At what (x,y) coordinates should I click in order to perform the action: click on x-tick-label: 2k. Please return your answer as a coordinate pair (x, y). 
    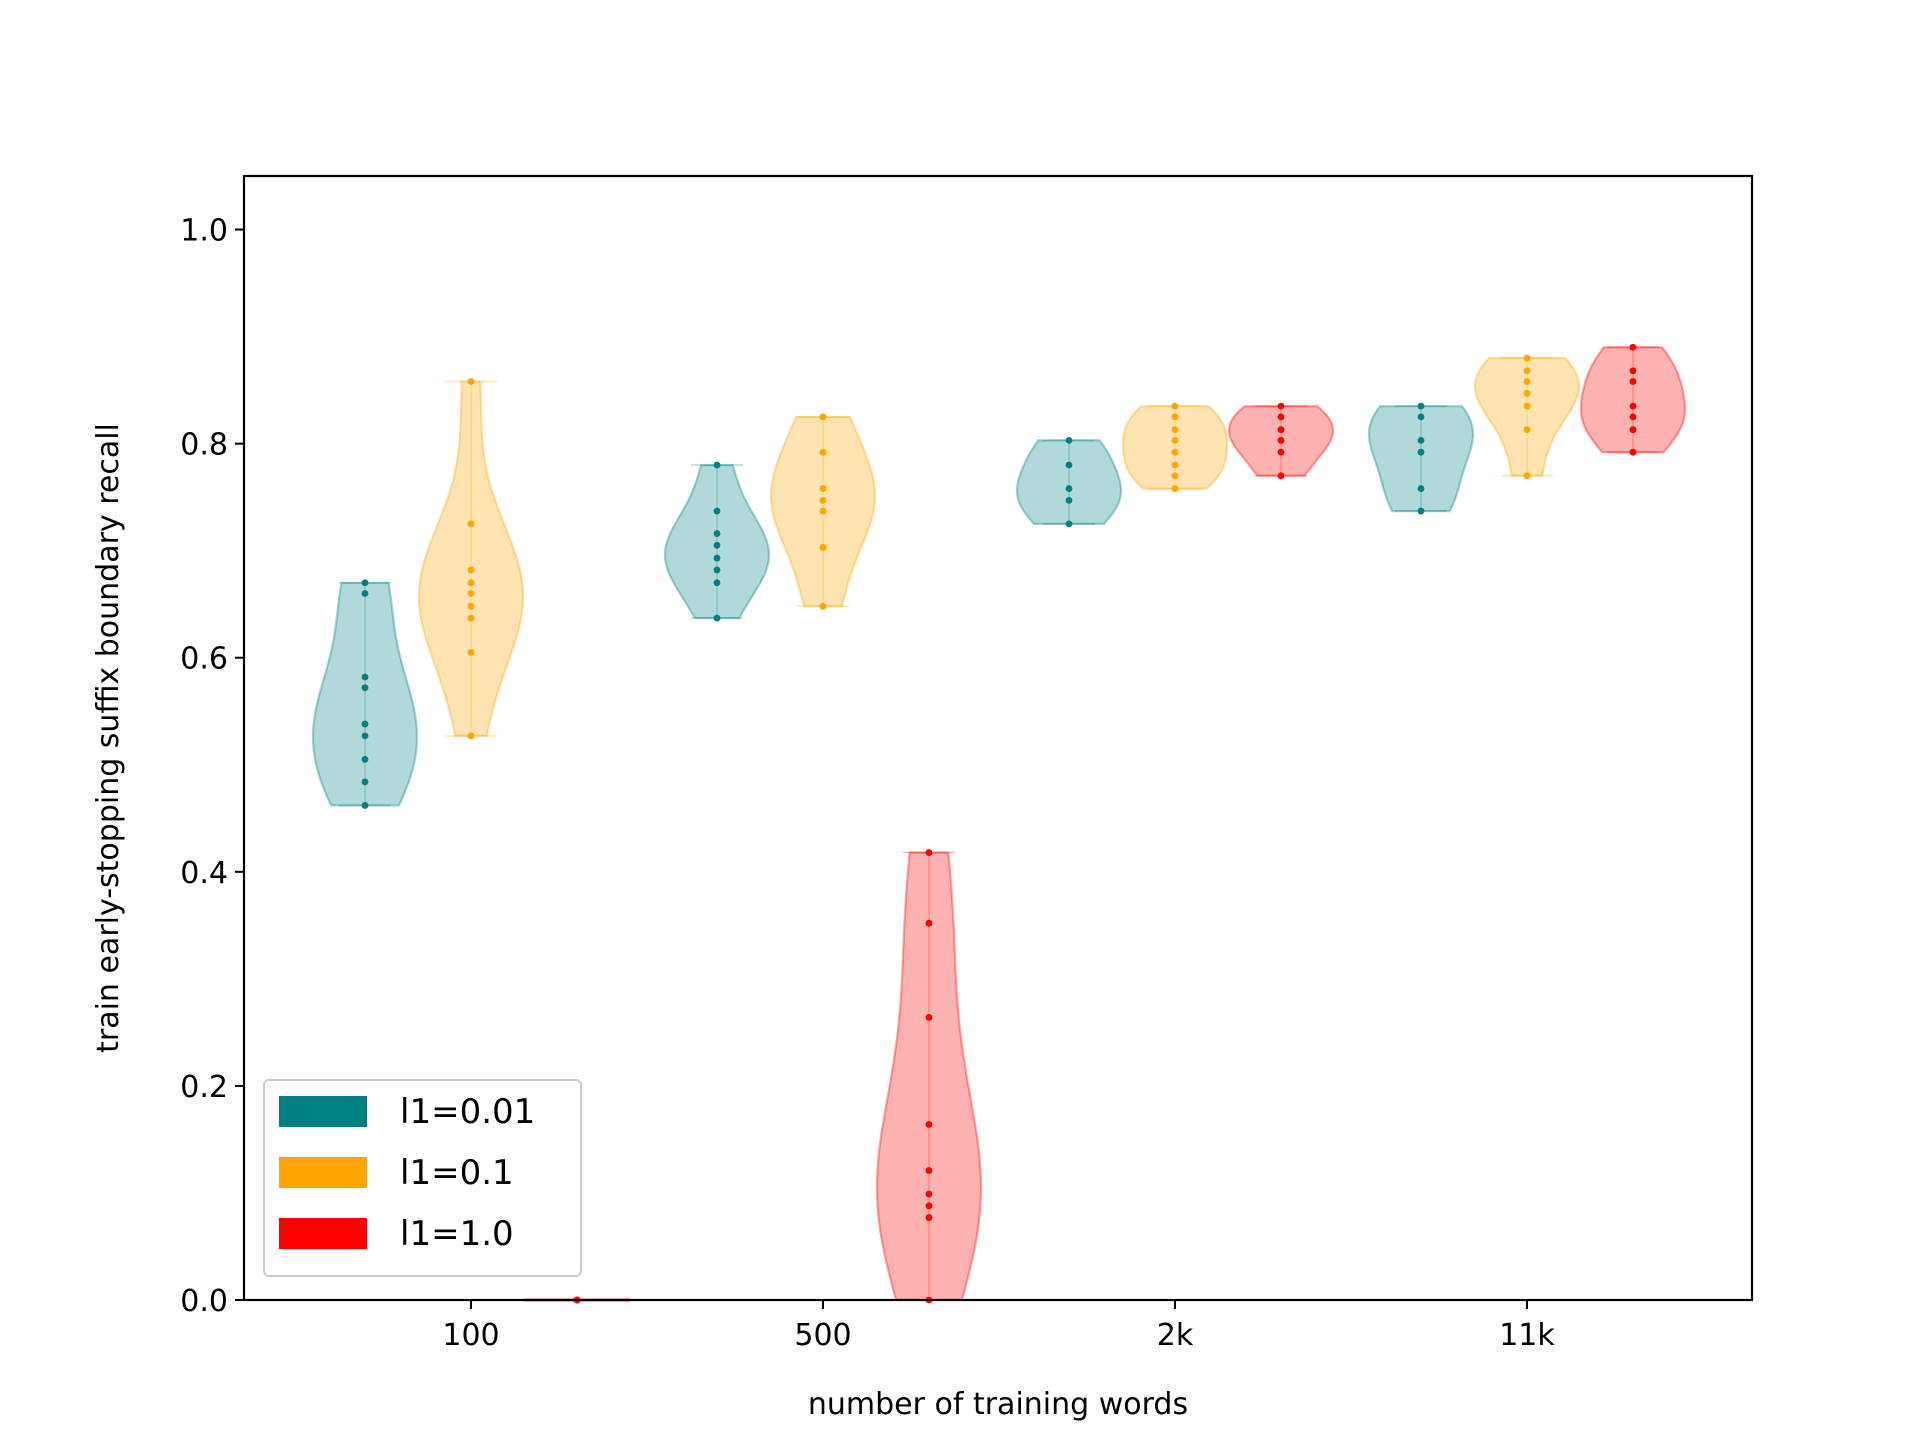
    Looking at the image, I should click on (1175, 1335).